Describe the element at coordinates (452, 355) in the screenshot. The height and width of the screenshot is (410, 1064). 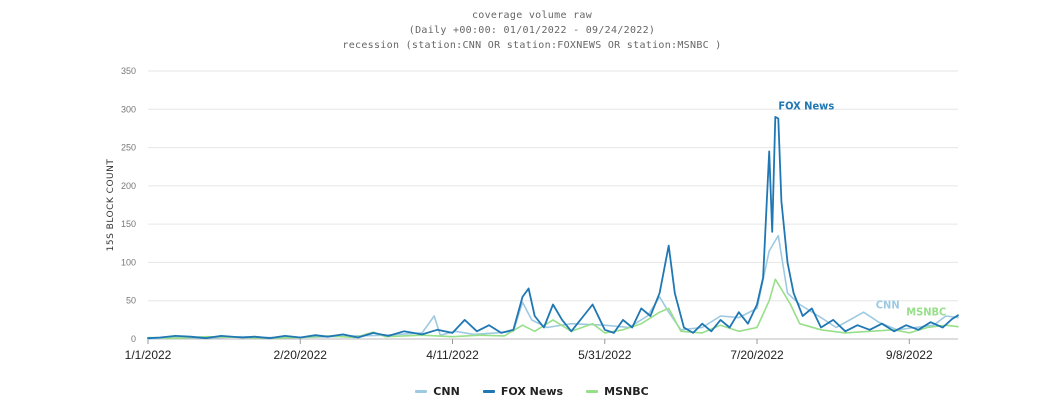
I see `x-tick-label-2: 4/11/2022` at that location.